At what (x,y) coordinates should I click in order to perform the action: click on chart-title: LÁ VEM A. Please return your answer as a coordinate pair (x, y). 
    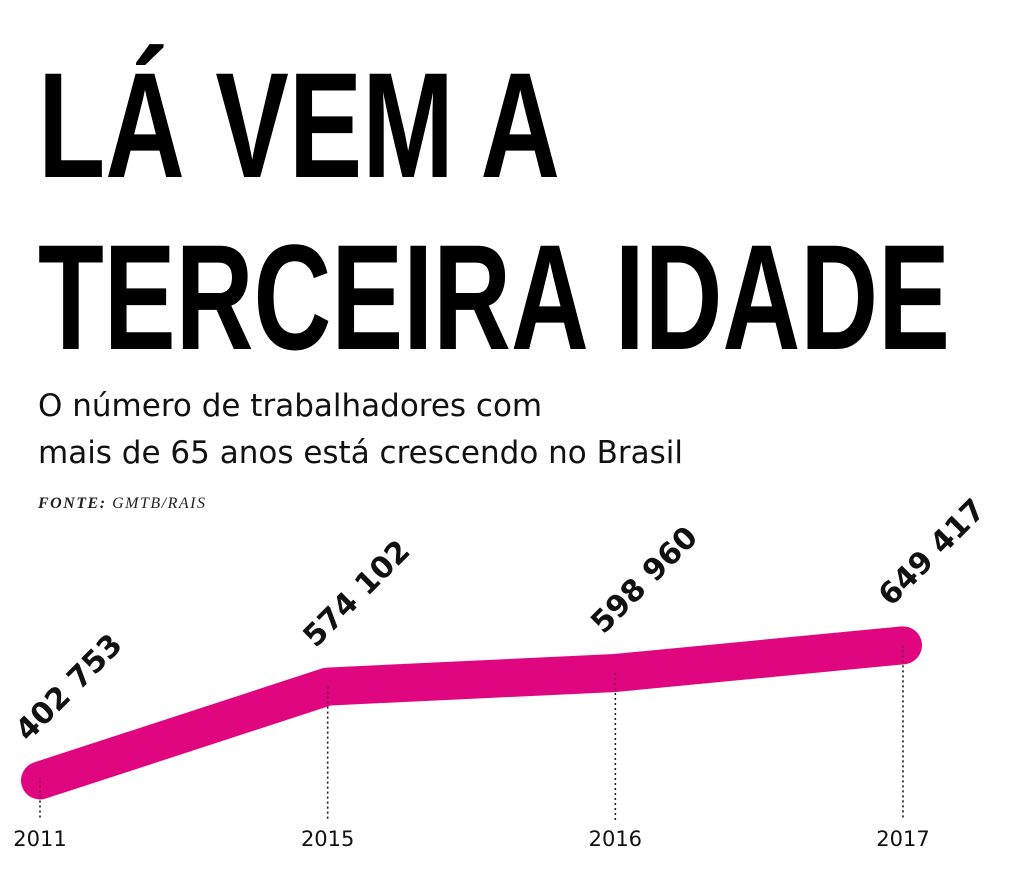
    Looking at the image, I should click on (299, 125).